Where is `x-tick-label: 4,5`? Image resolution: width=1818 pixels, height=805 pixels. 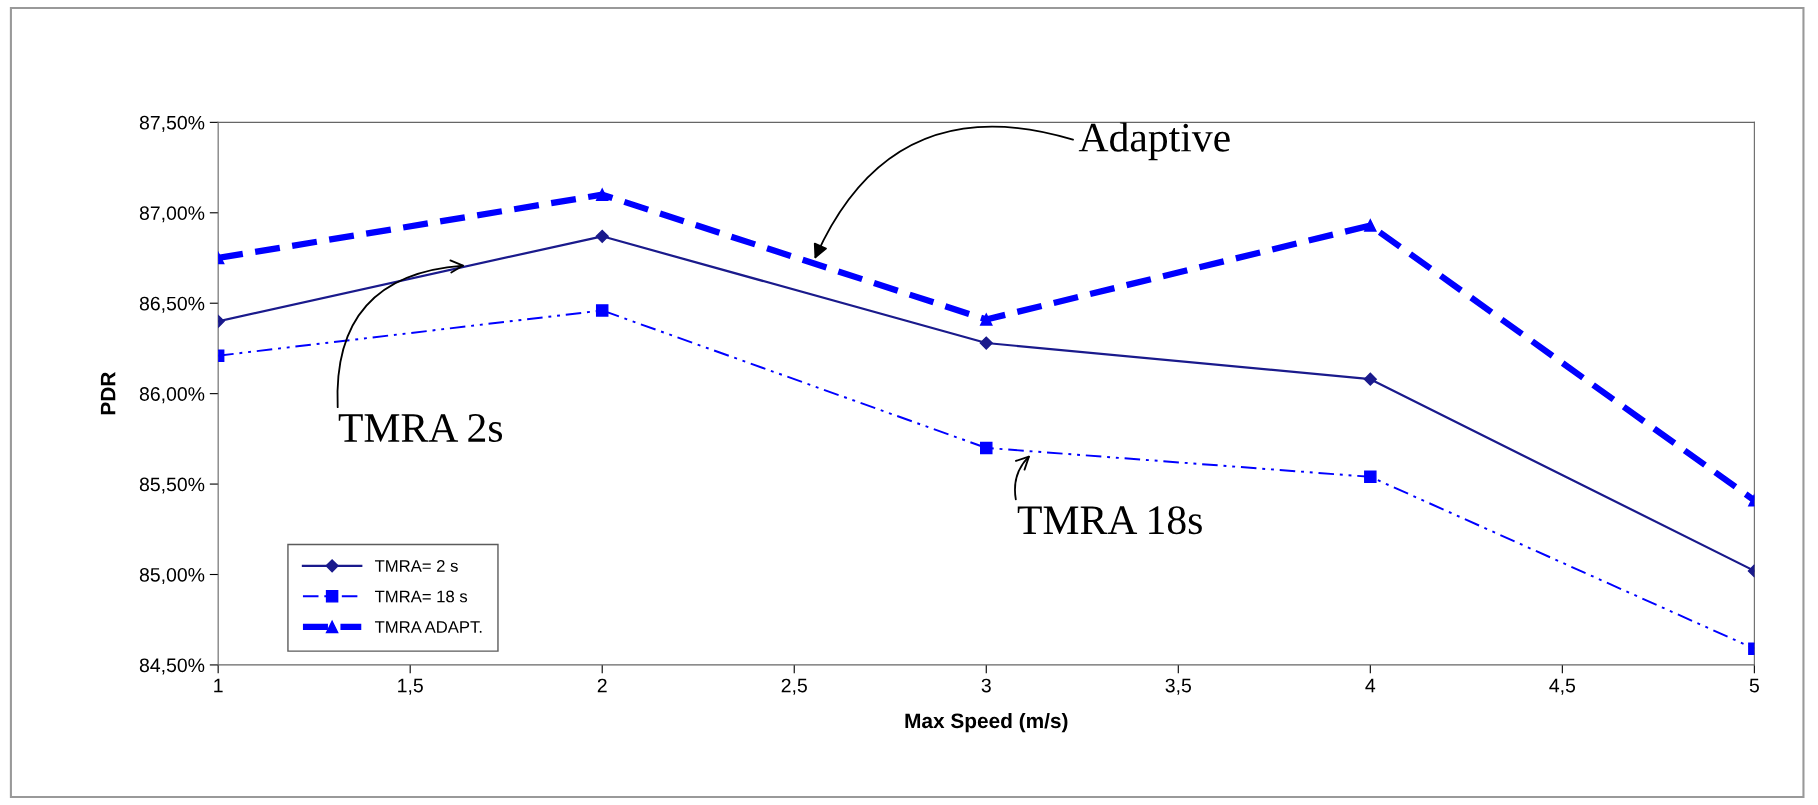 x-tick-label: 4,5 is located at coordinates (1562, 686).